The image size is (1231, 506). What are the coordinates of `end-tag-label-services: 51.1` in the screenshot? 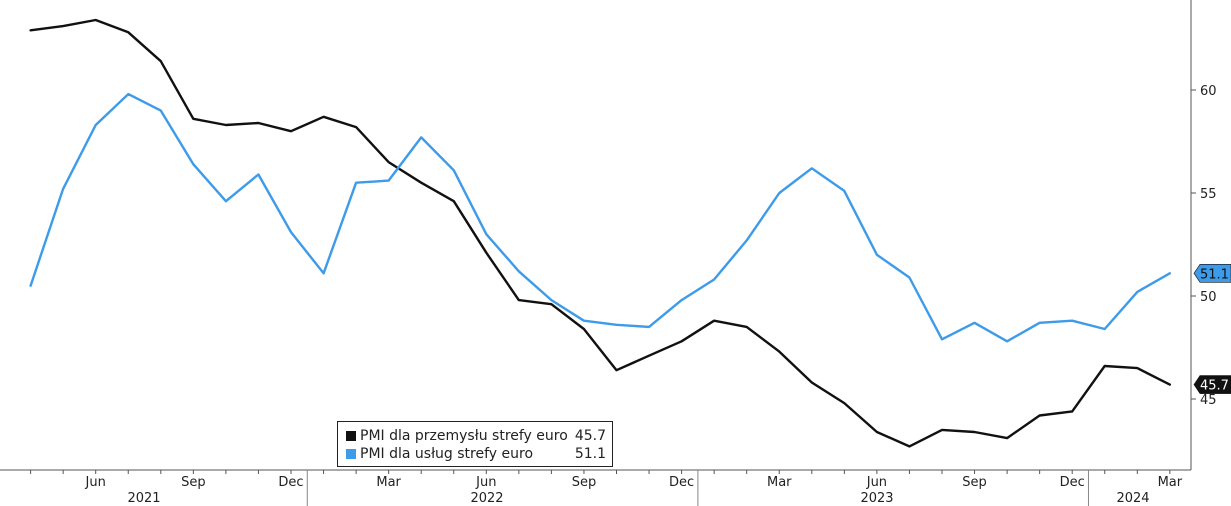 It's located at (1214, 274).